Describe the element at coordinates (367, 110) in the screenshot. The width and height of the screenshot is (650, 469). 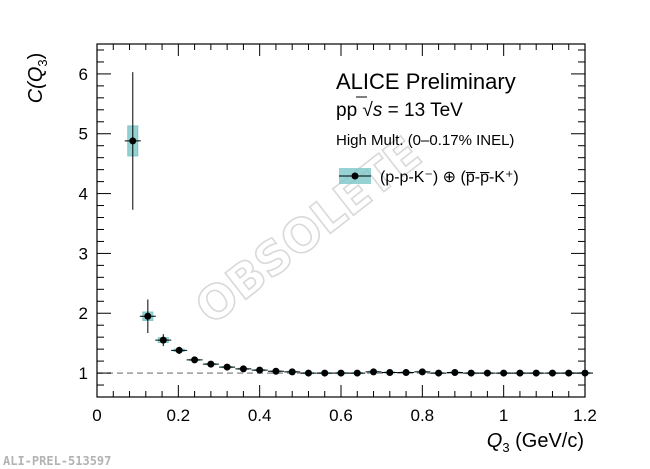
I see `sqrt-symbol: √` at that location.